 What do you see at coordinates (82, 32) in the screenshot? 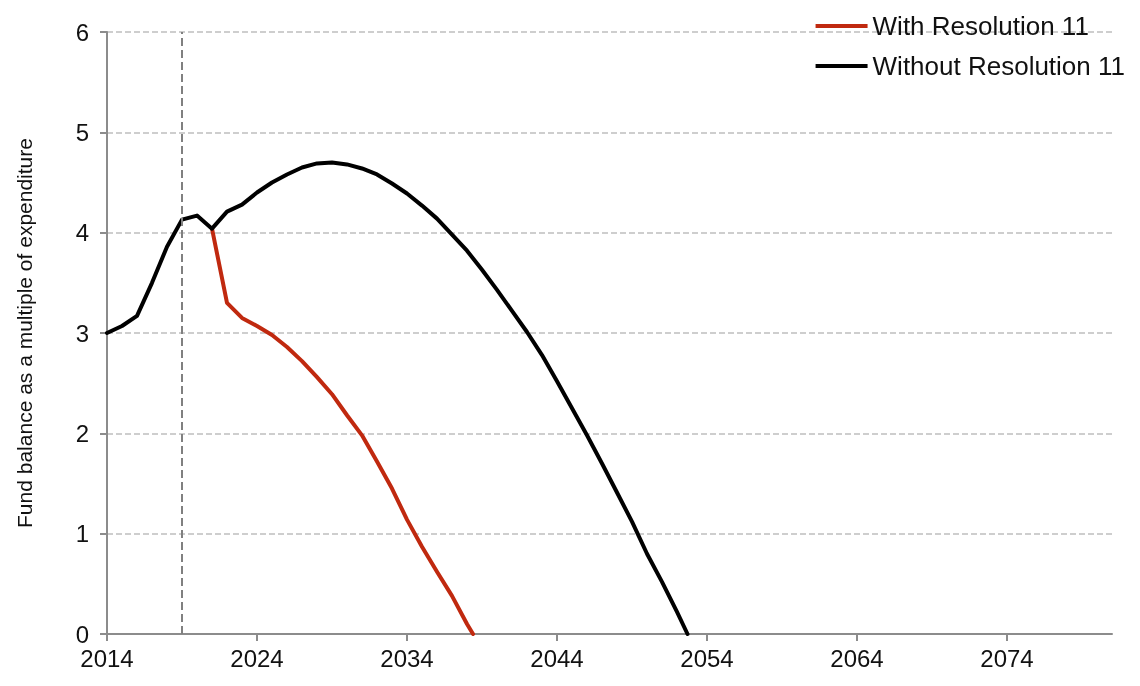
I see `y-tick-label: 6` at bounding box center [82, 32].